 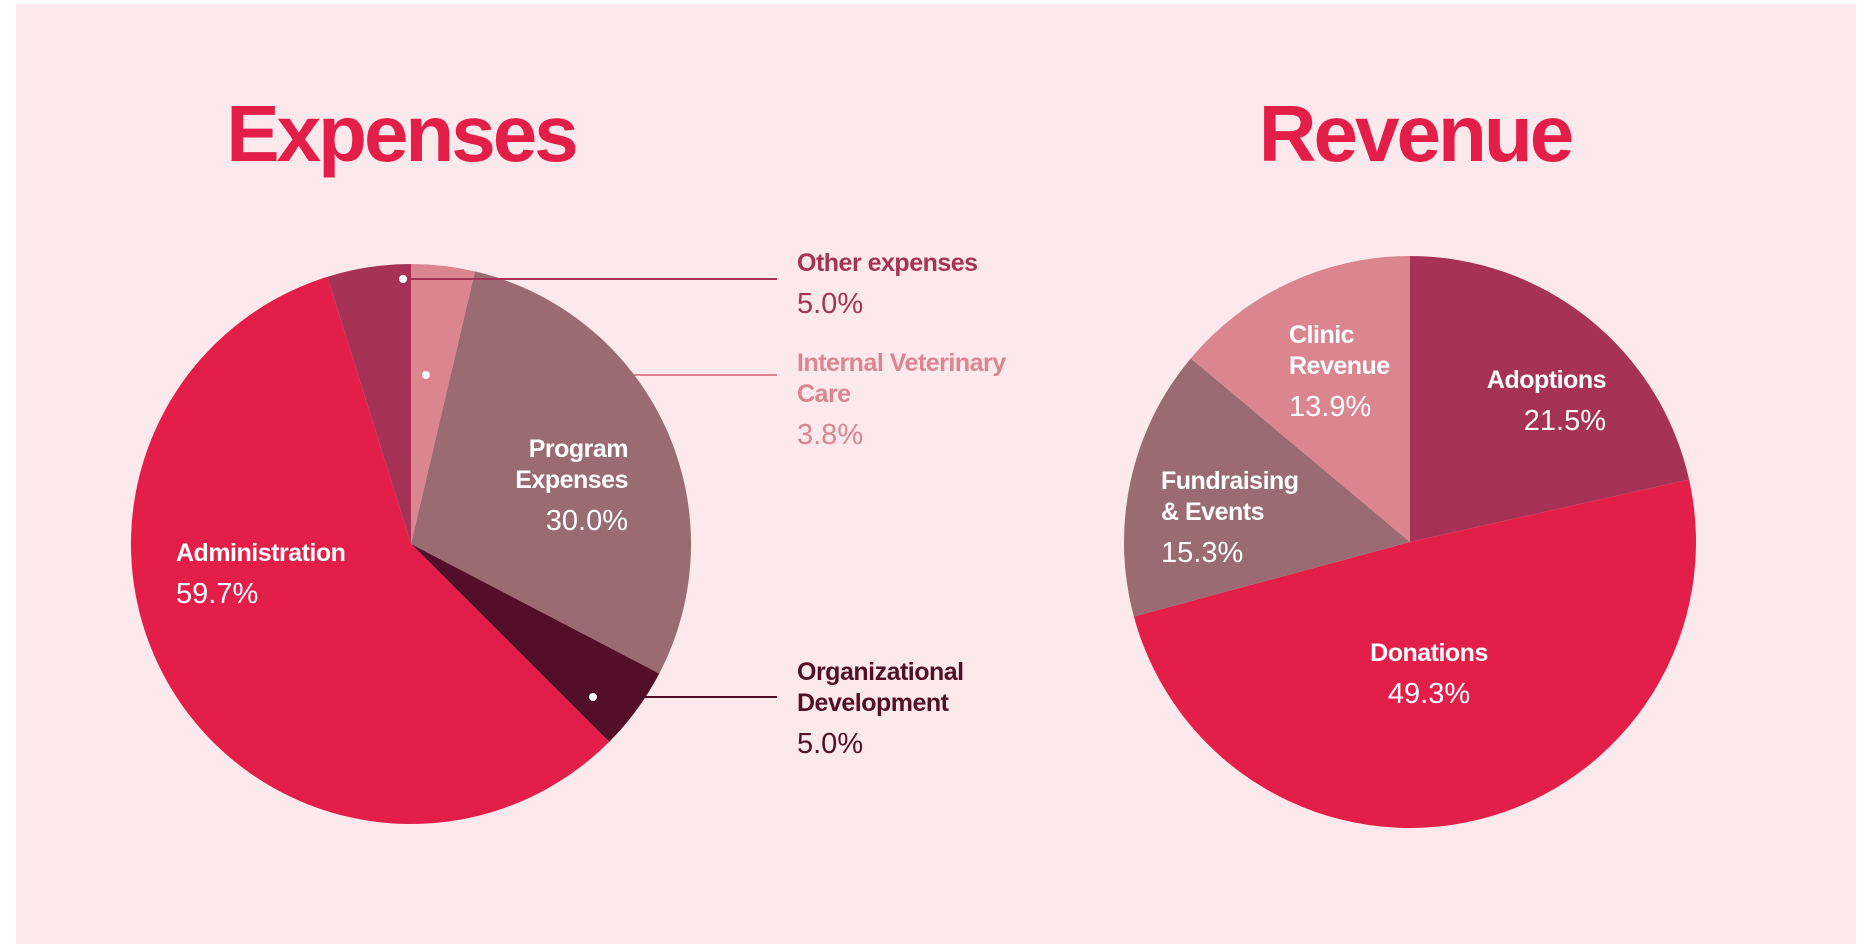 I want to click on slice-label: Other expenses 5.0%, so click(x=917, y=284).